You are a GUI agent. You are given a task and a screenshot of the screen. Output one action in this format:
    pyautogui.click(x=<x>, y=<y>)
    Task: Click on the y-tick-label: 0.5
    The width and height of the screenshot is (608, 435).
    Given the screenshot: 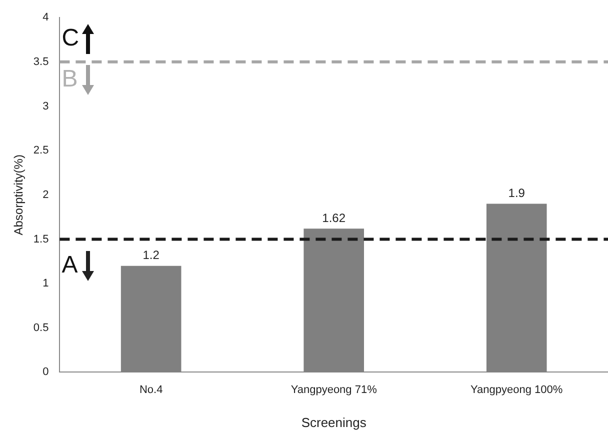 What is the action you would take?
    pyautogui.click(x=41, y=328)
    